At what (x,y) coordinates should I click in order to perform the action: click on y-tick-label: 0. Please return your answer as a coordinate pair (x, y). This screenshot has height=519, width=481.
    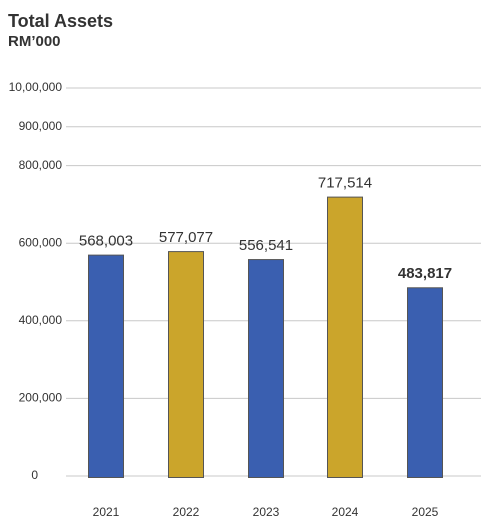
    Looking at the image, I should click on (34, 475).